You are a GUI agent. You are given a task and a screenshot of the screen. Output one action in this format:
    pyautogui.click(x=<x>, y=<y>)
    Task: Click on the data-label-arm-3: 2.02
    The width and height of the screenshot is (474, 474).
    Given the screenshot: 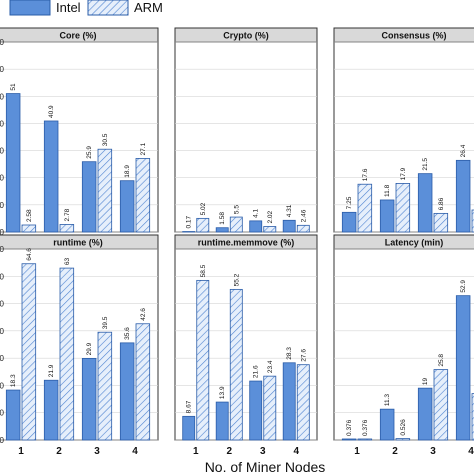 What is the action you would take?
    pyautogui.click(x=270, y=216)
    